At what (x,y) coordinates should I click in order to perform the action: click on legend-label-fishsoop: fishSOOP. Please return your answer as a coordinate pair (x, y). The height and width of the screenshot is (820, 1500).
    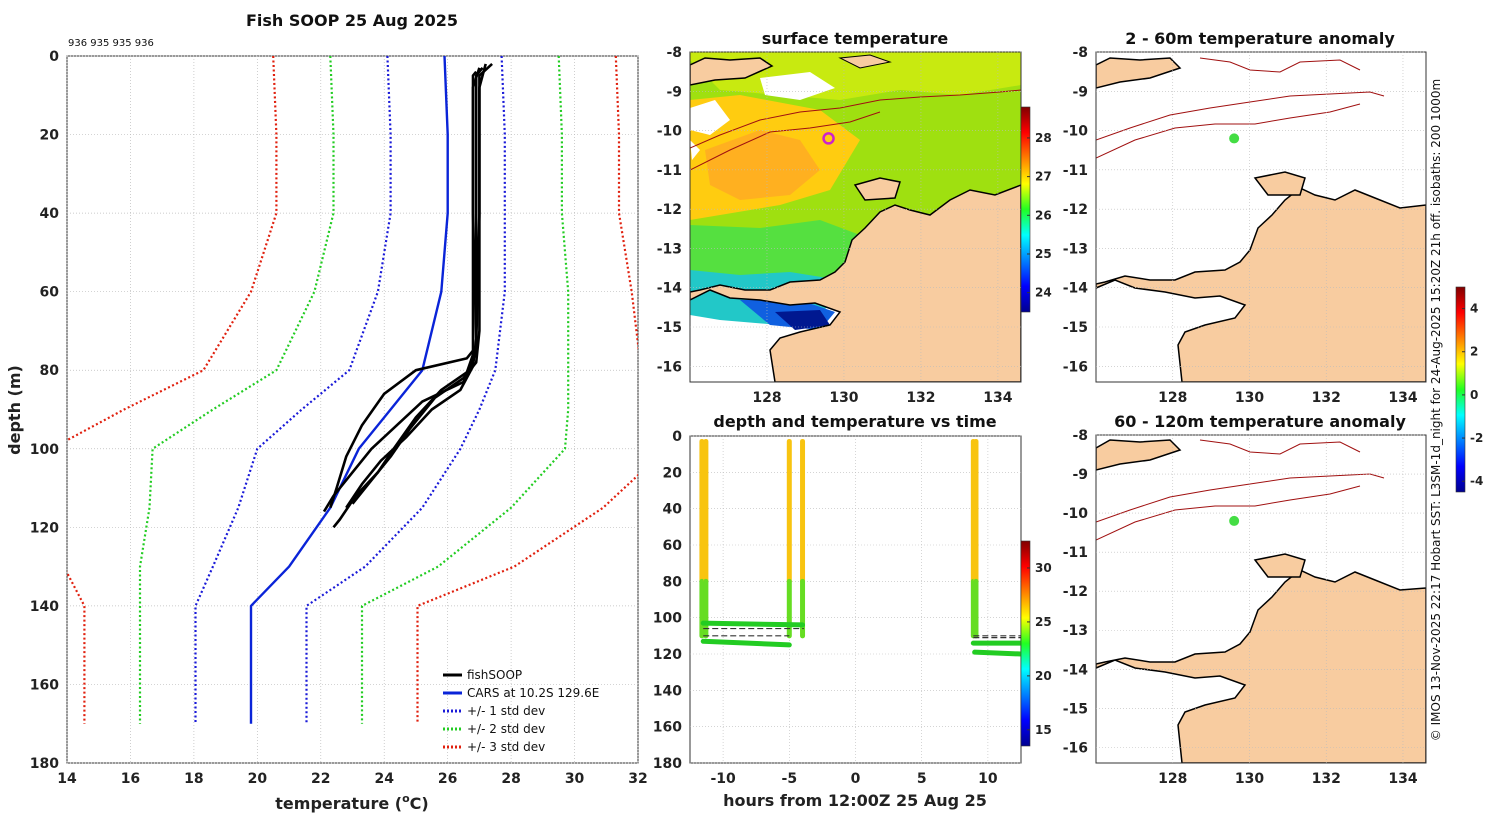
    Looking at the image, I should click on (494, 675).